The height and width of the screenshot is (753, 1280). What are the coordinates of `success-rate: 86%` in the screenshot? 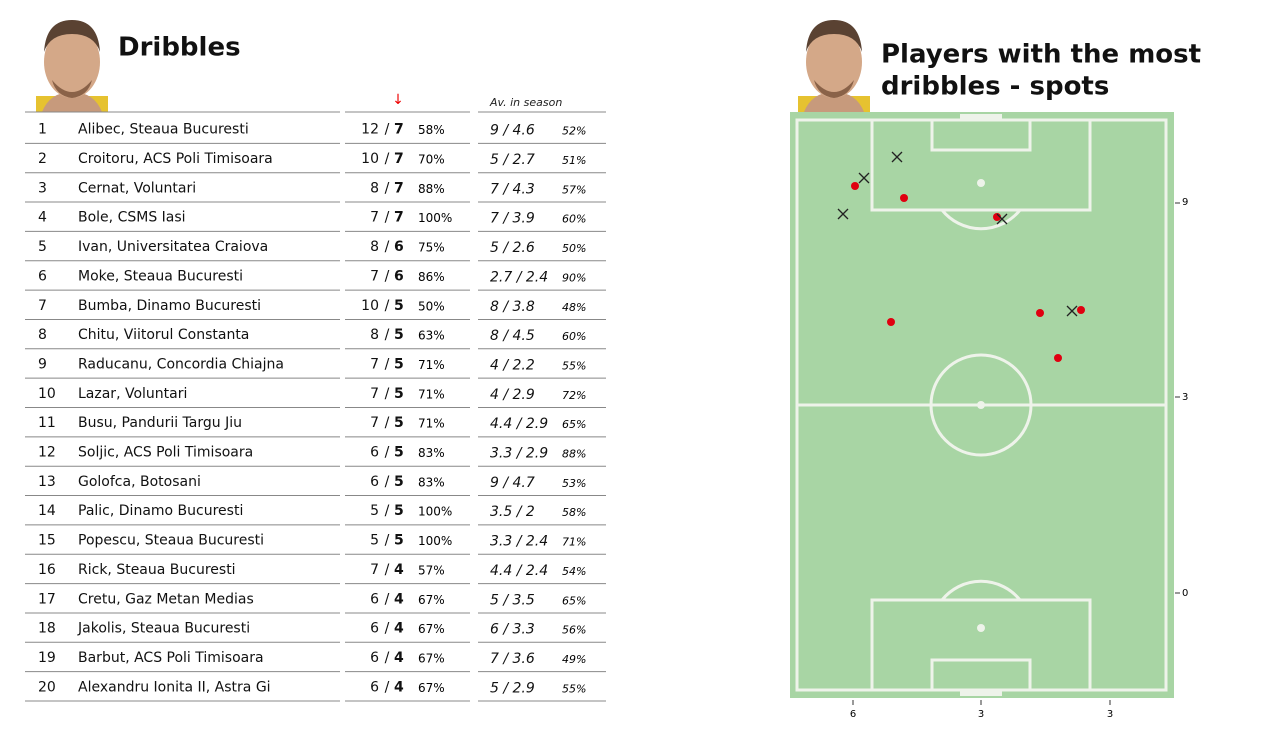 It's located at (431, 277).